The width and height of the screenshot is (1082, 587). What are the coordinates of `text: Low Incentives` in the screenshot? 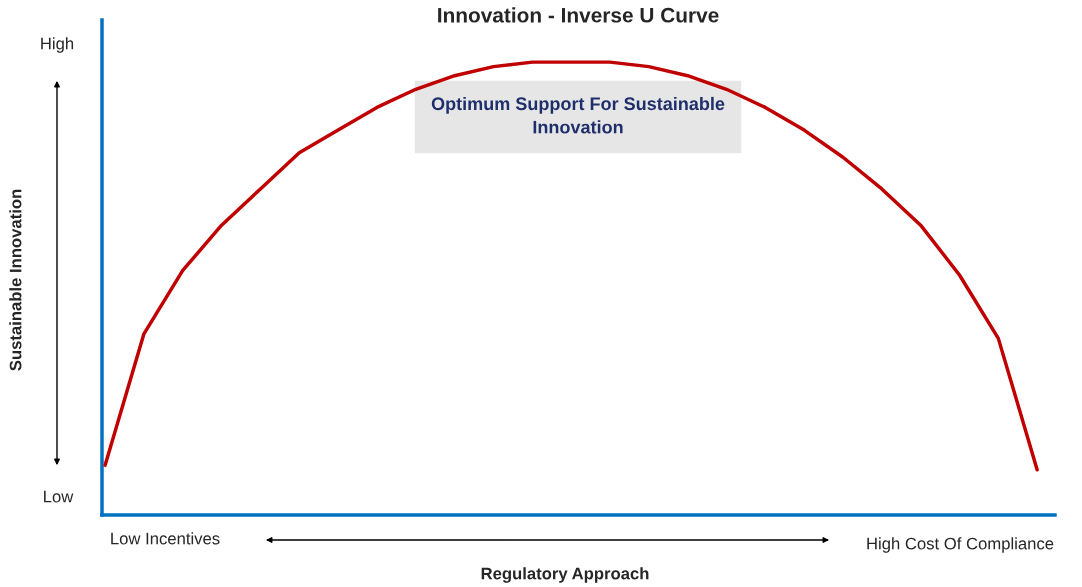 It's located at (165, 538).